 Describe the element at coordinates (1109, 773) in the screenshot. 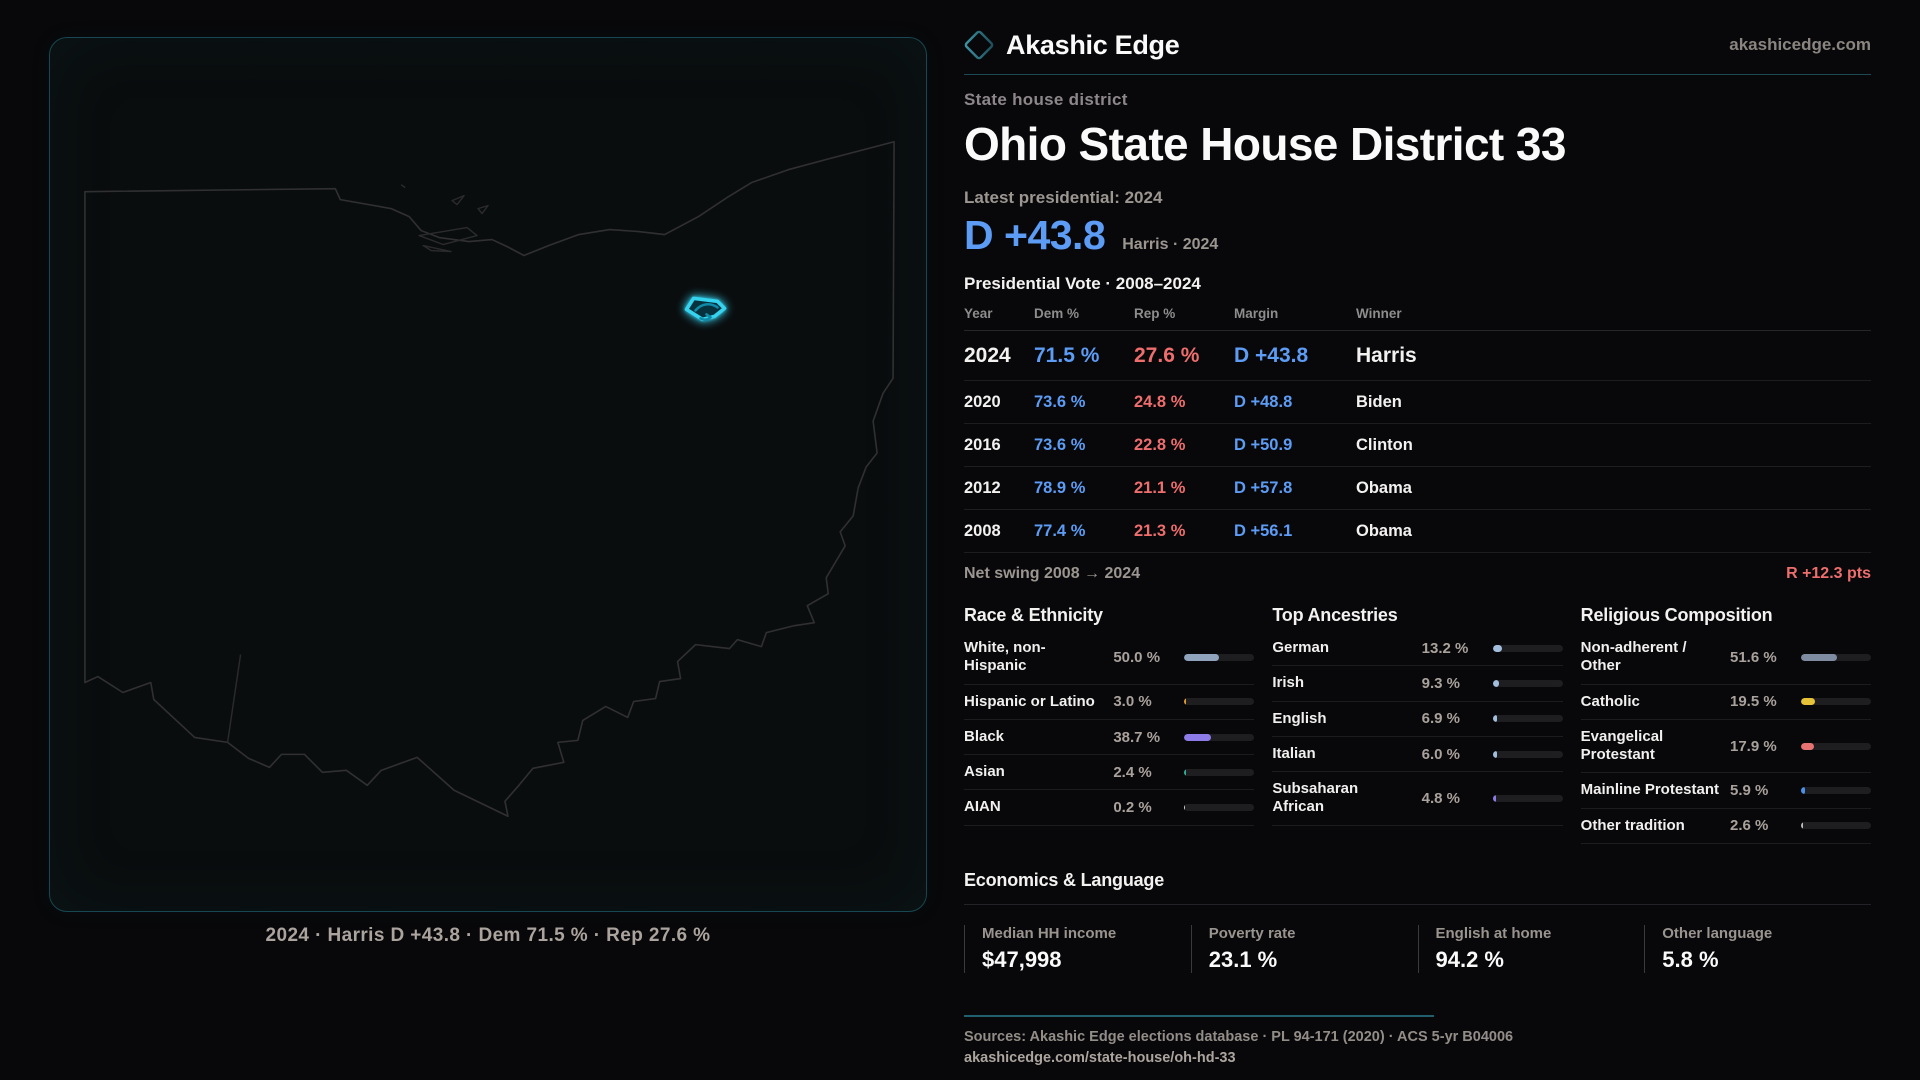

I see `demo-row: Asian 2.4 %` at that location.